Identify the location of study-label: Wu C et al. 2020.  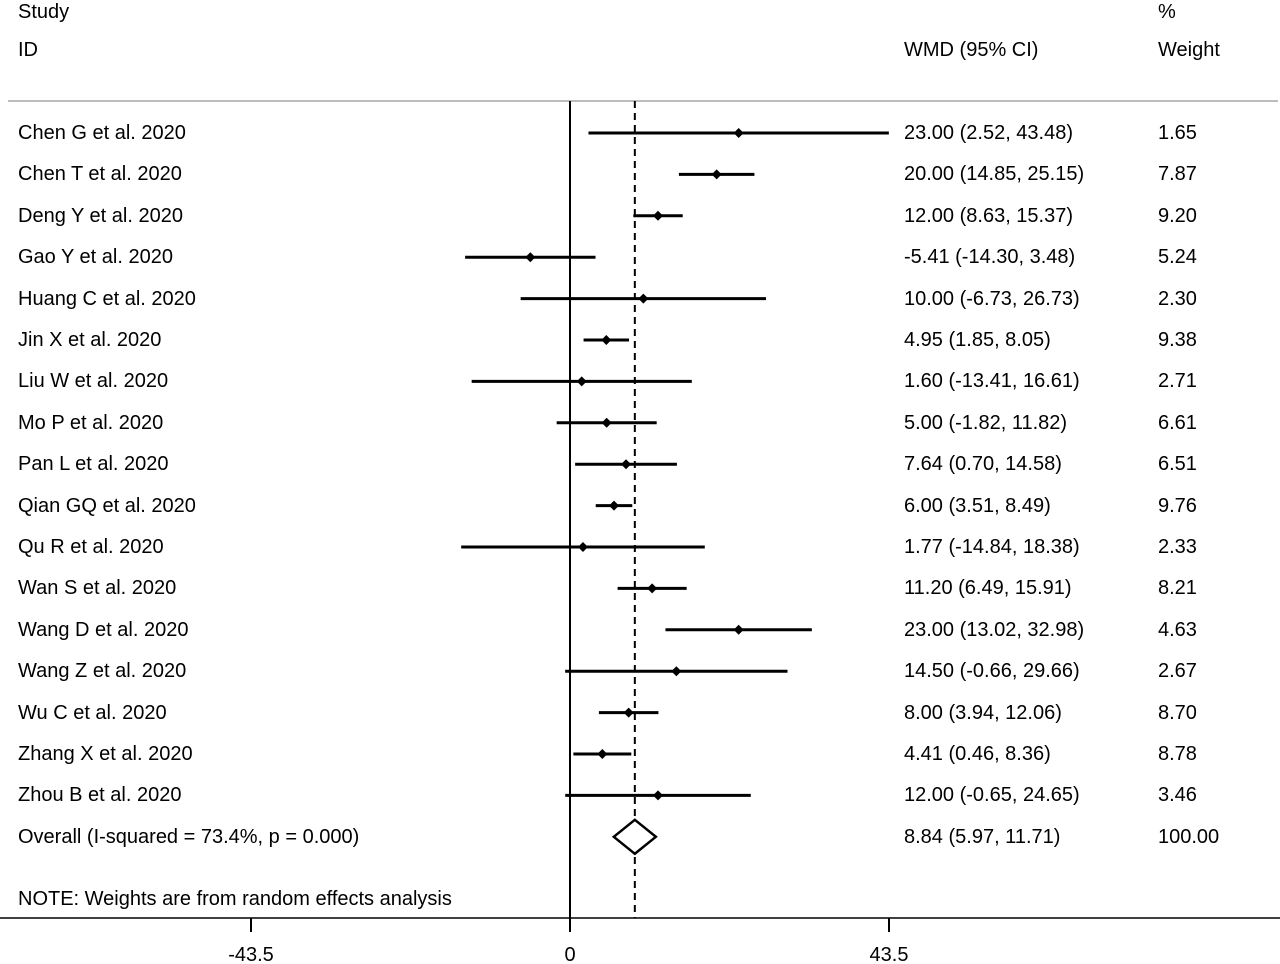
(92, 712).